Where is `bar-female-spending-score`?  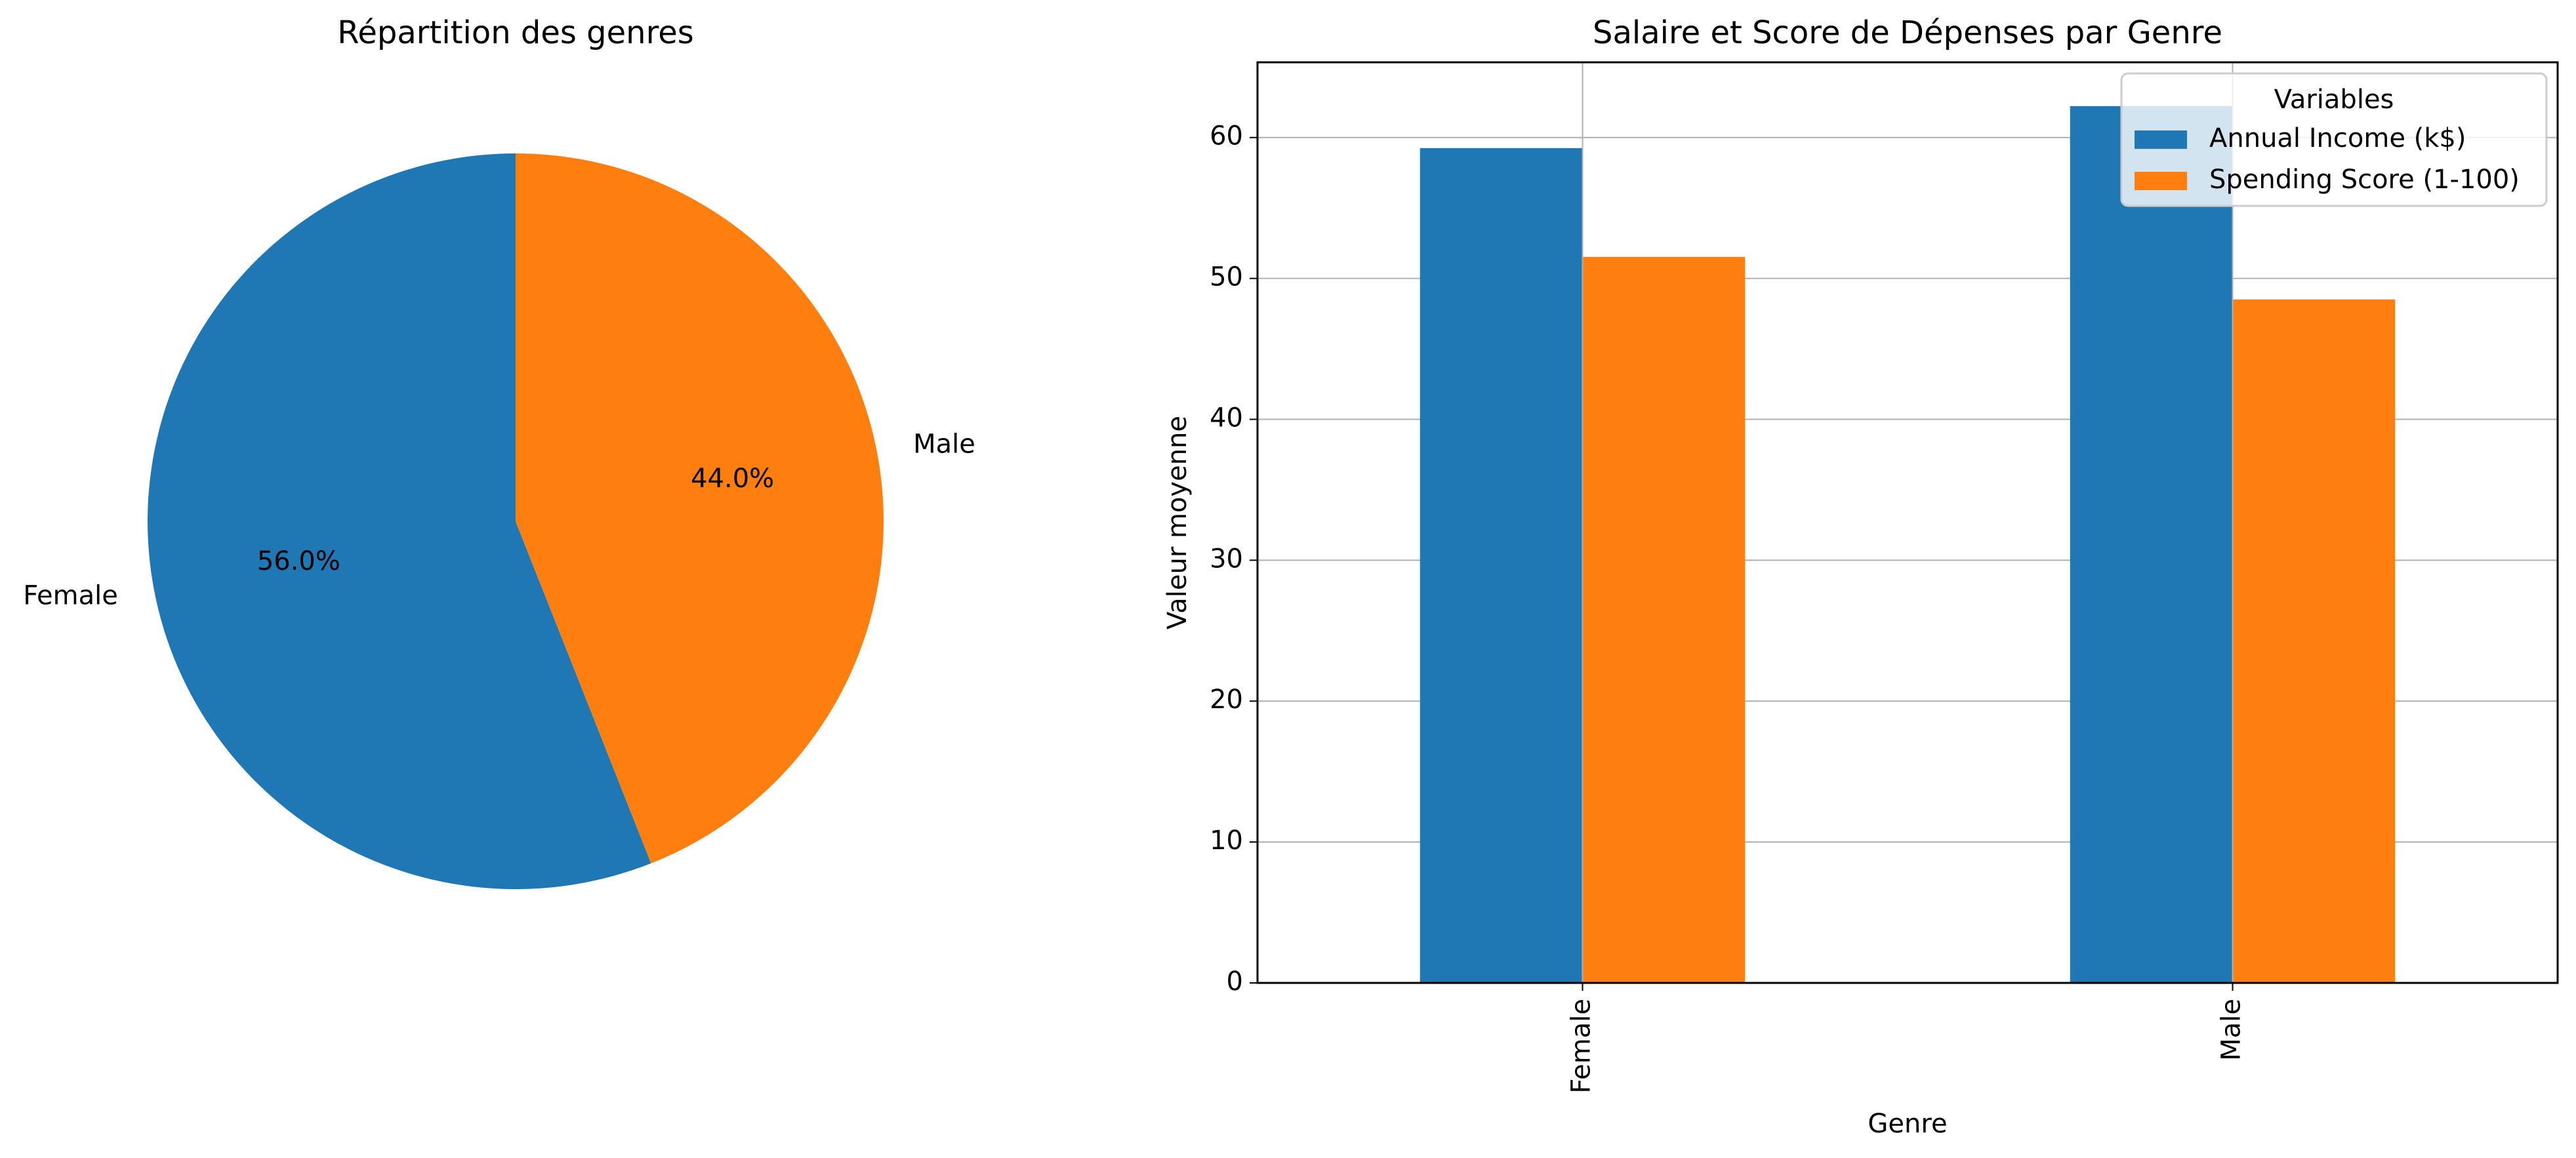 bar-female-spending-score is located at coordinates (1664, 620).